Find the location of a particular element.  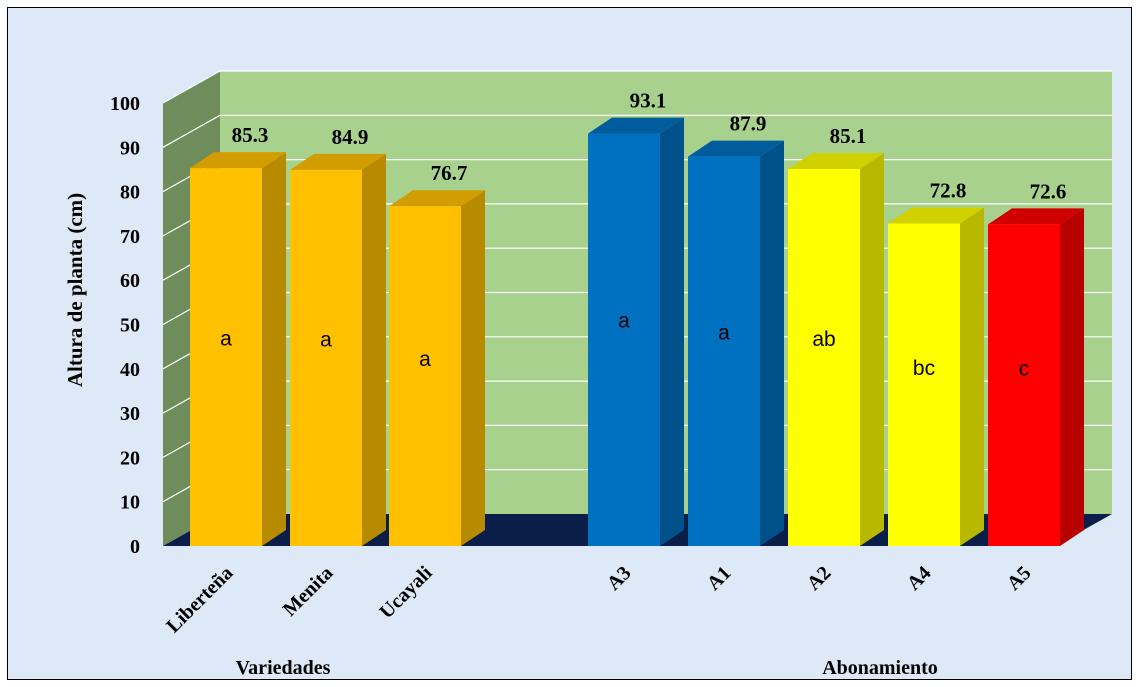

y-tick-label: 80 is located at coordinates (130, 193).